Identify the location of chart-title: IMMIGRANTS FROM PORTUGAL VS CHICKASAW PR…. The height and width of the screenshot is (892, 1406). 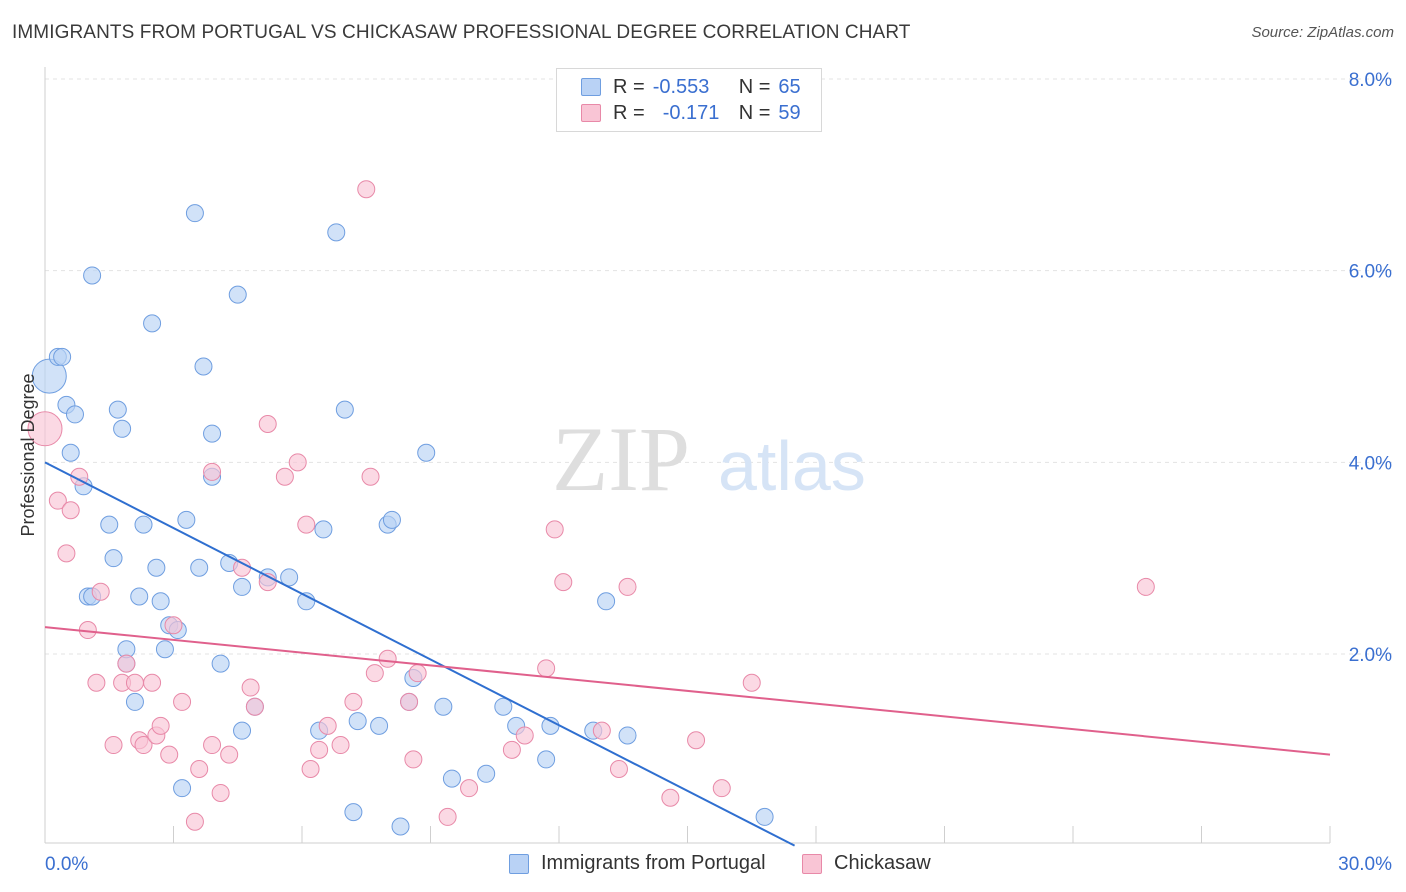
(461, 32).